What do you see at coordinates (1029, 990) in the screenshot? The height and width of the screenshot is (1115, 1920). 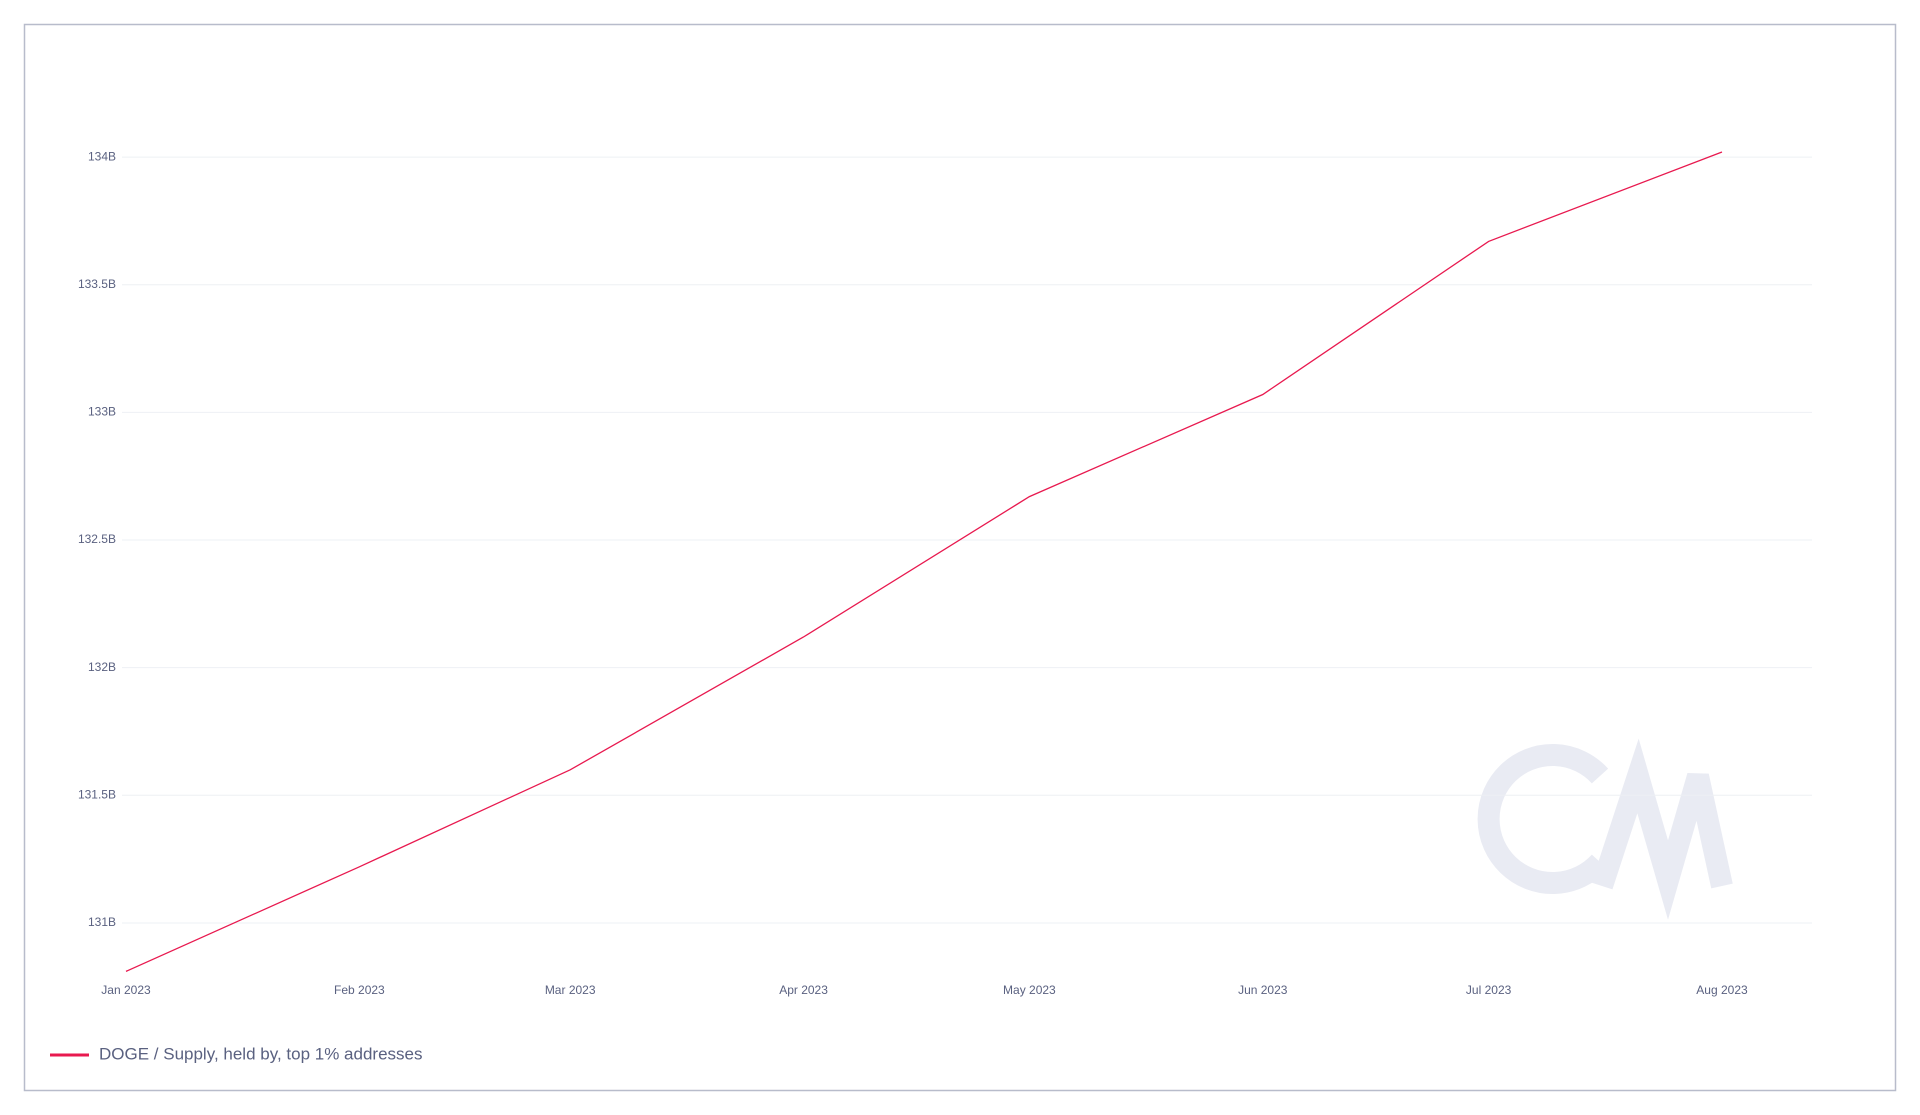 I see `x-tick-label: May 2023` at bounding box center [1029, 990].